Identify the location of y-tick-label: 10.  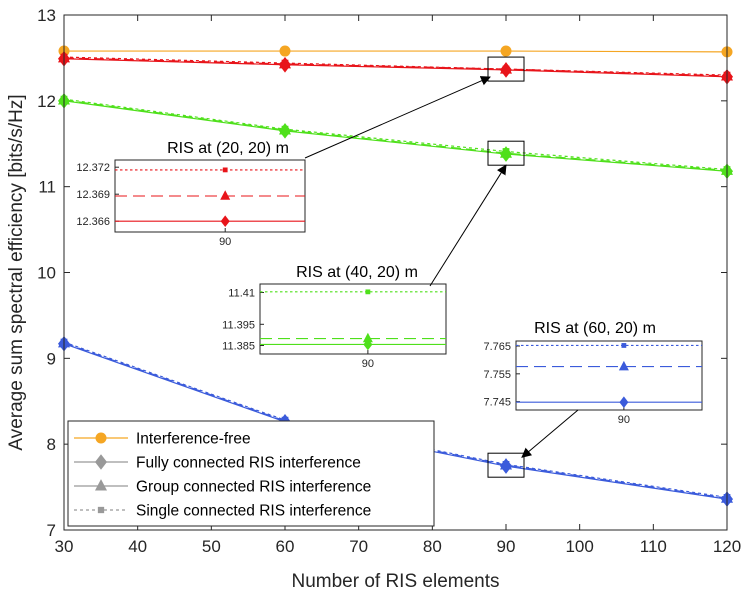
(46, 273).